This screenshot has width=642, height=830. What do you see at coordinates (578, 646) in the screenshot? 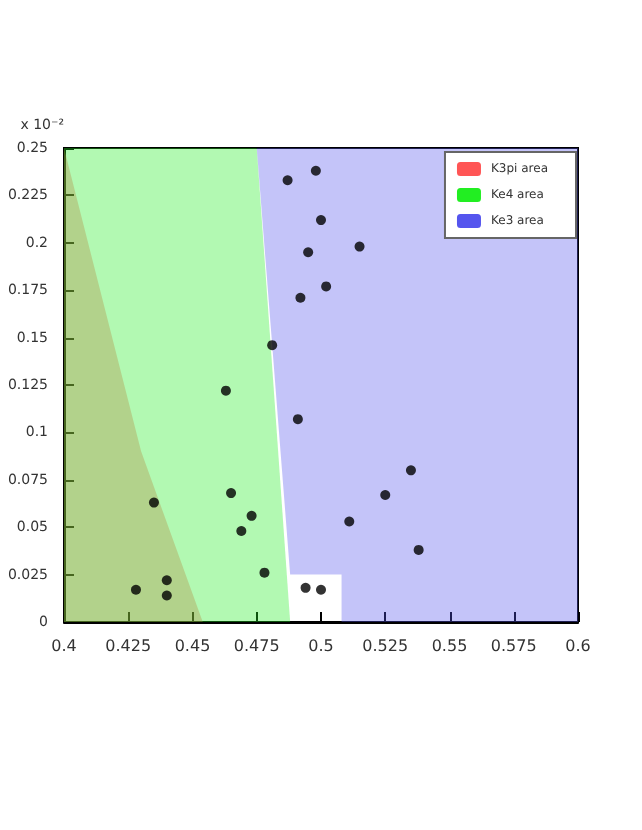
I see `x-tick-label: 0.6` at bounding box center [578, 646].